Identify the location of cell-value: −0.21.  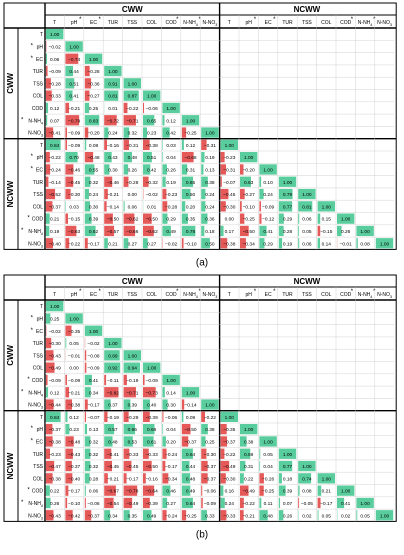
(113, 479).